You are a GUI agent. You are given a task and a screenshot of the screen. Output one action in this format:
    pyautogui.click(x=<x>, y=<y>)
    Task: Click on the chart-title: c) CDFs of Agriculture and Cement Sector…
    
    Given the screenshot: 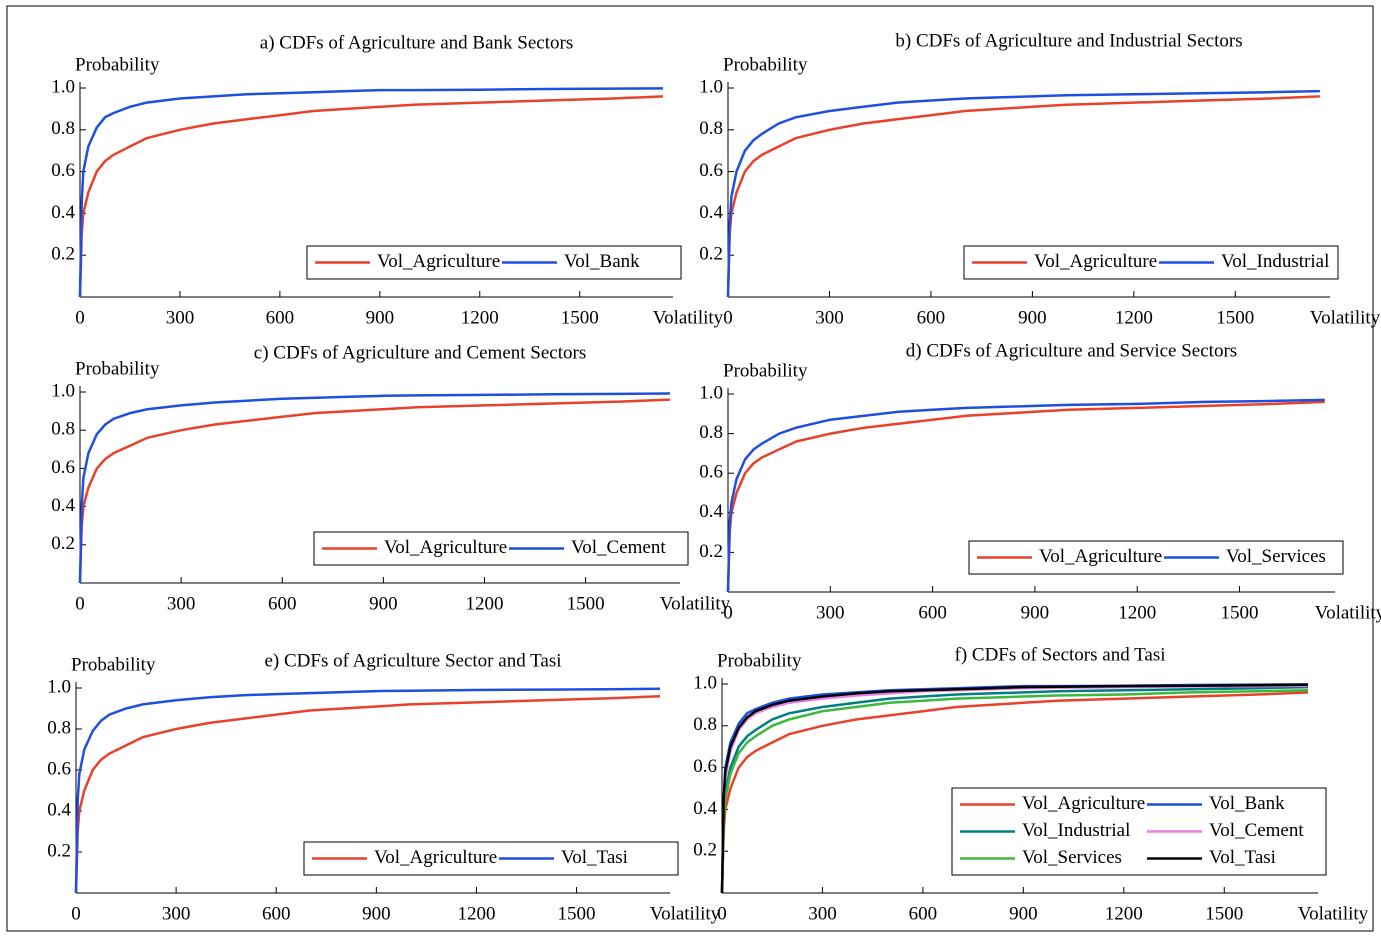 What is the action you would take?
    pyautogui.click(x=420, y=352)
    